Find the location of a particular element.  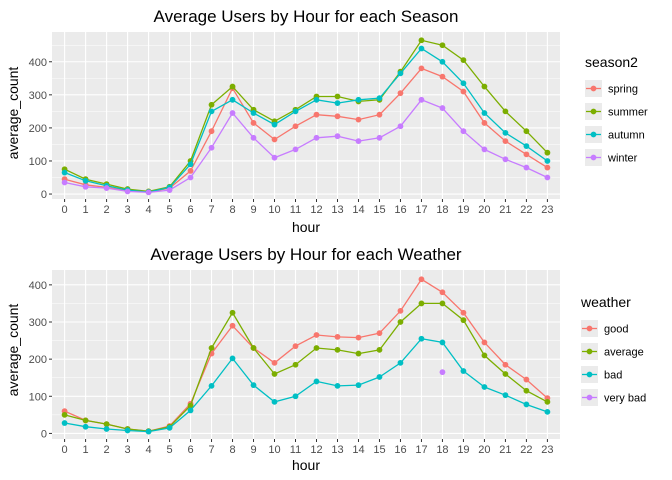

x-tick-label: 19 is located at coordinates (463, 450).